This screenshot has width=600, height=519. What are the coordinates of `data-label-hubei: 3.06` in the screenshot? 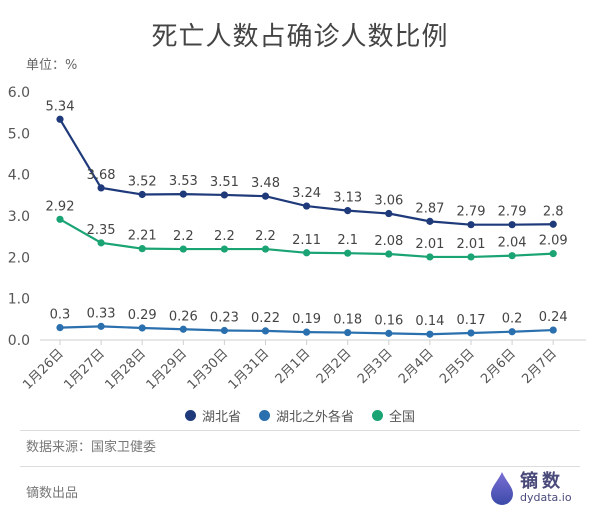 It's located at (388, 201).